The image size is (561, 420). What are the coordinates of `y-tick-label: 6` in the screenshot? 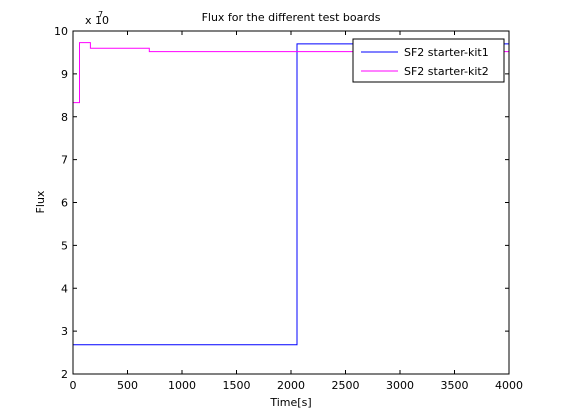 It's located at (64, 203).